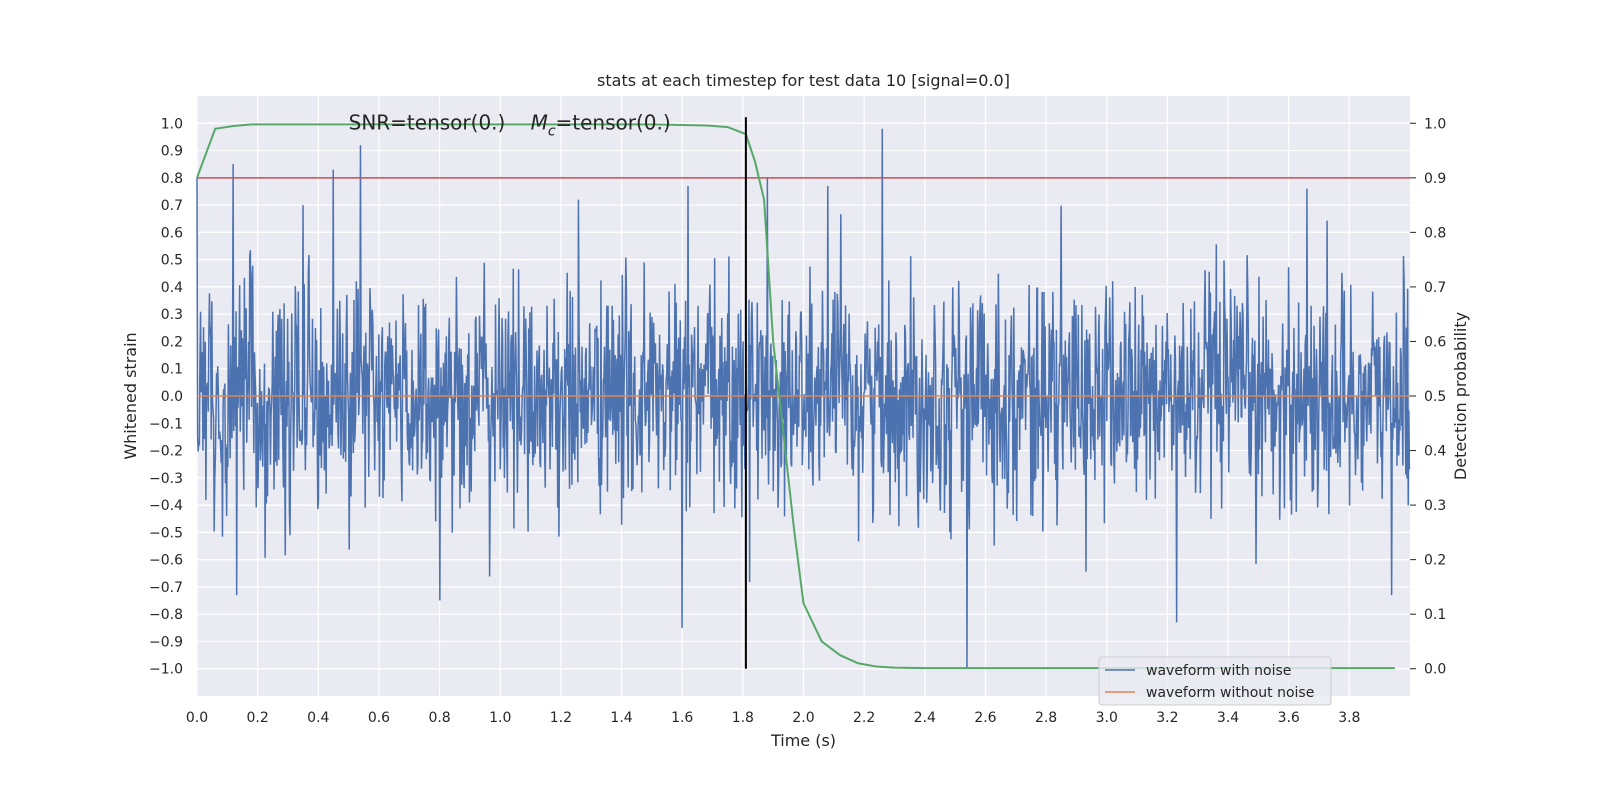 This screenshot has height=800, width=1600. Describe the element at coordinates (172, 152) in the screenshot. I see `y-tick-label: 0.9` at that location.